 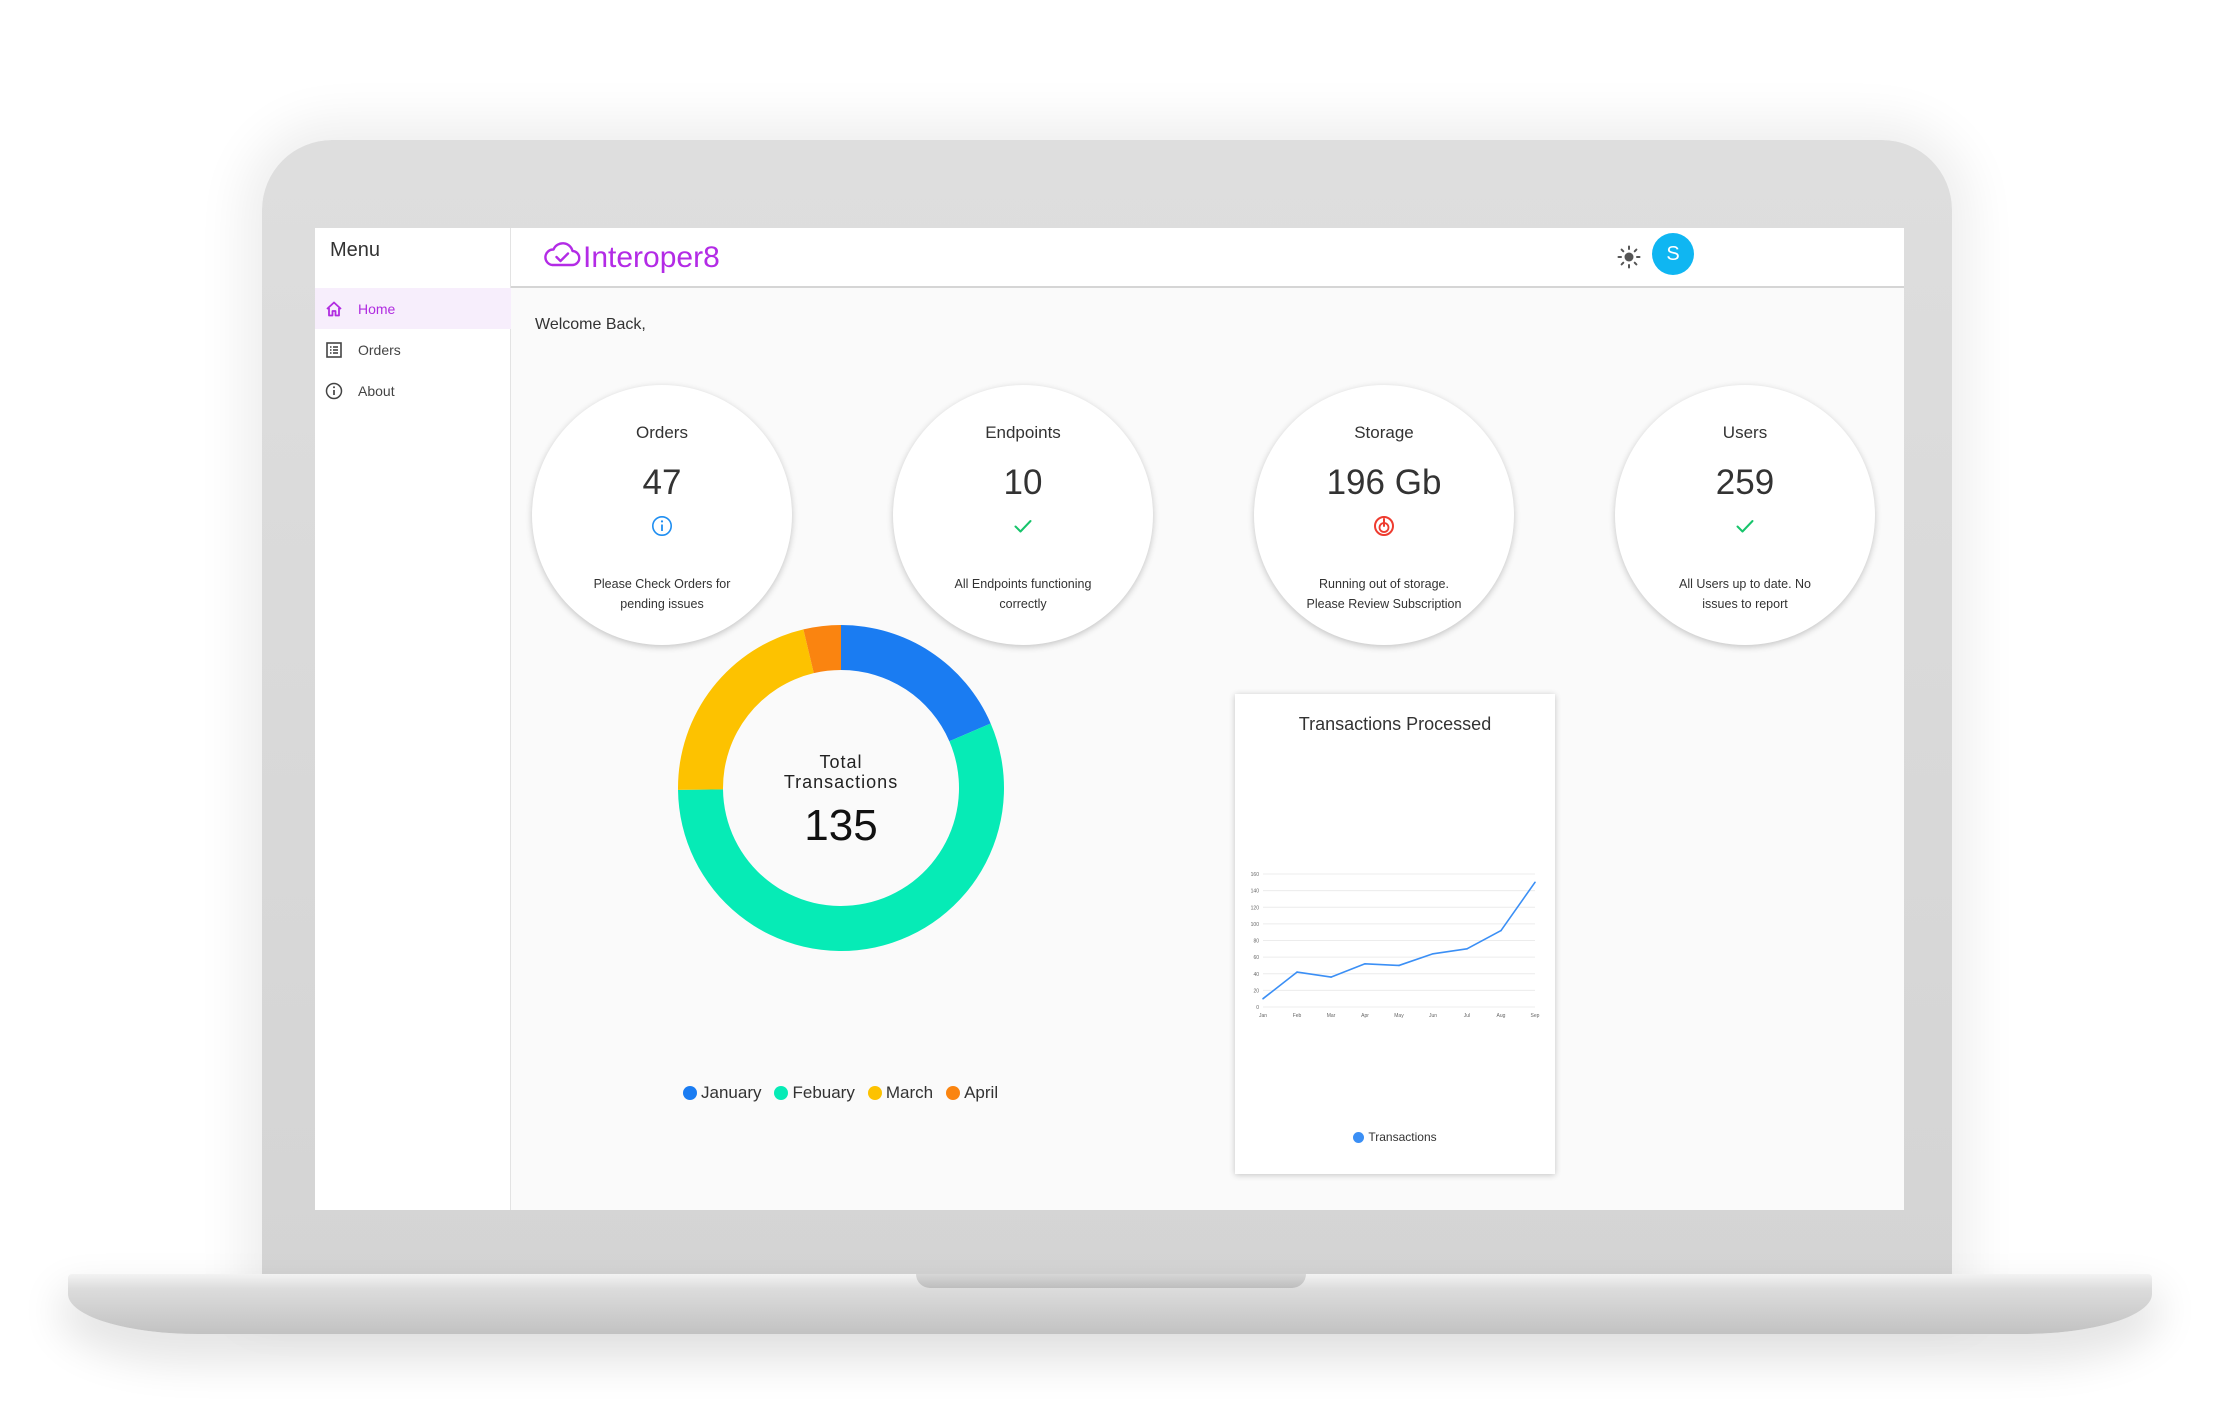 What do you see at coordinates (334, 309) in the screenshot?
I see `home-icon` at bounding box center [334, 309].